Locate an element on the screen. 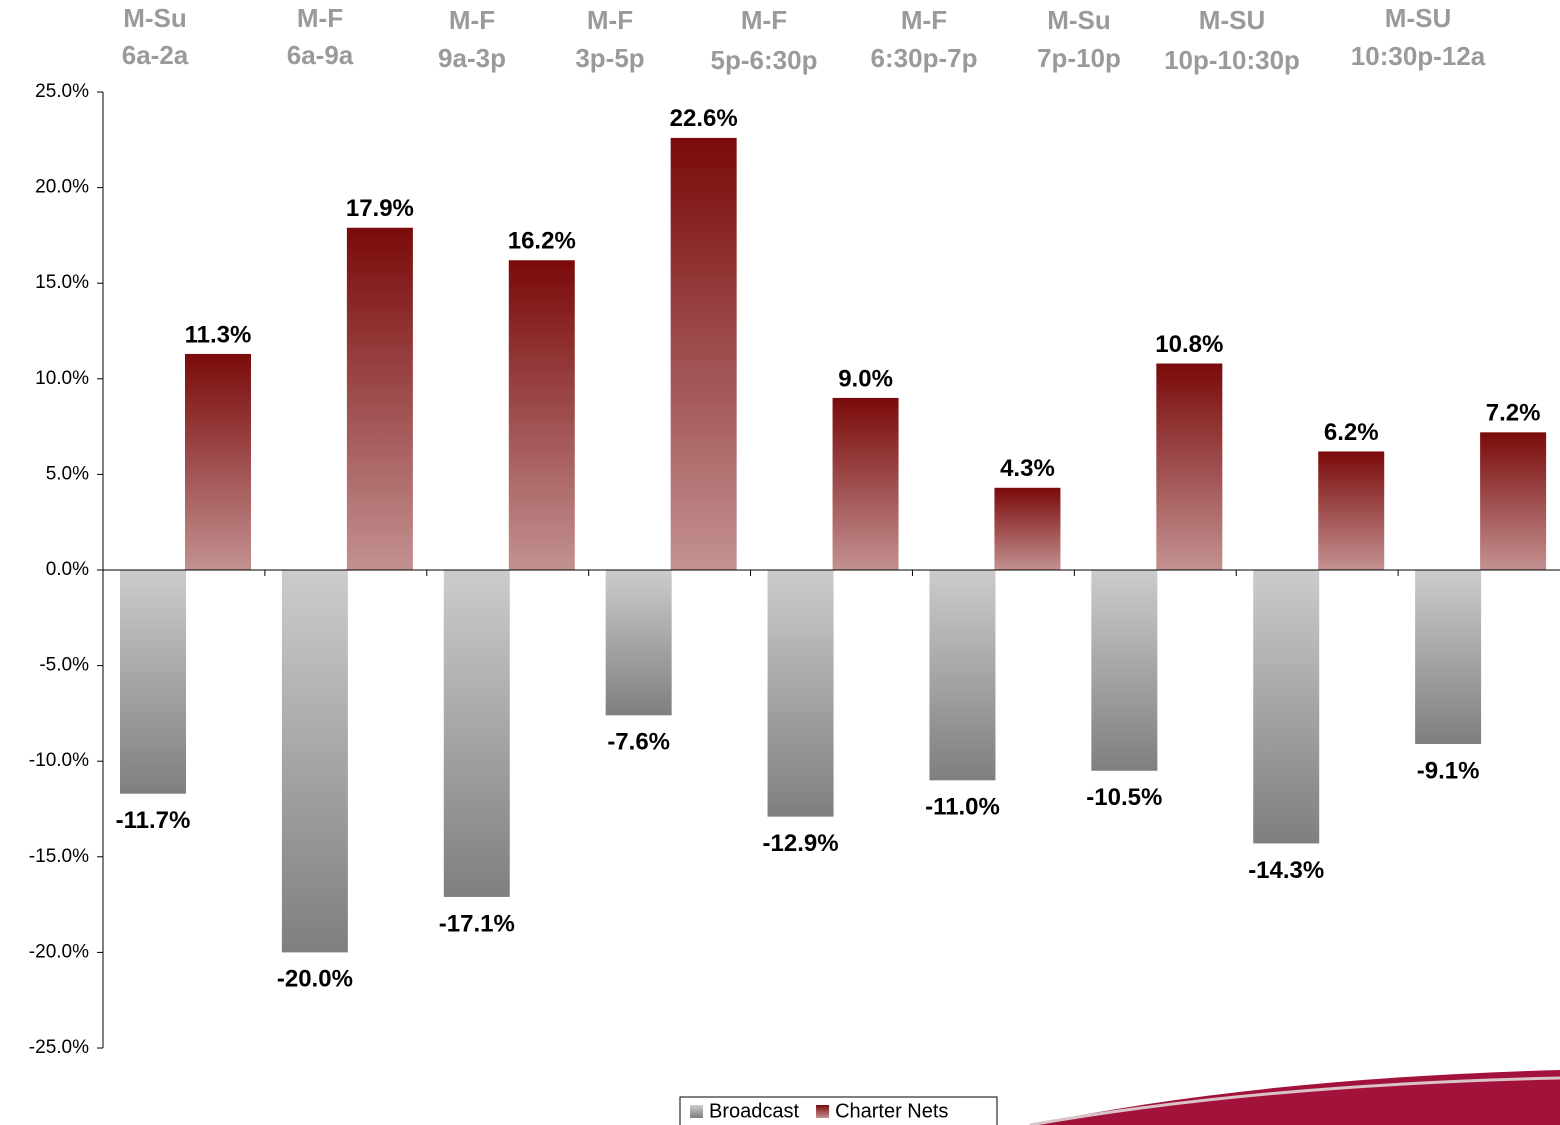 This screenshot has height=1125, width=1560. x-tick-label: 6a-9a is located at coordinates (320, 55).